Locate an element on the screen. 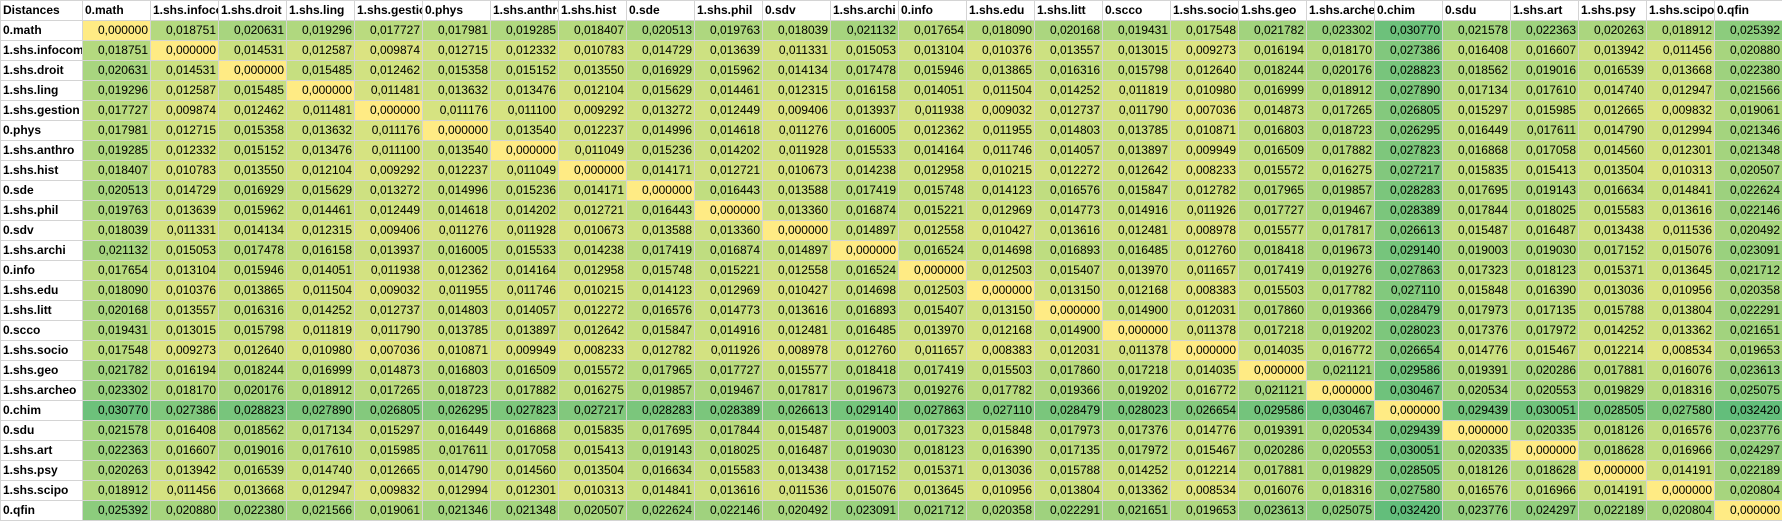  matrix-cell: 0,014897 is located at coordinates (864, 230).